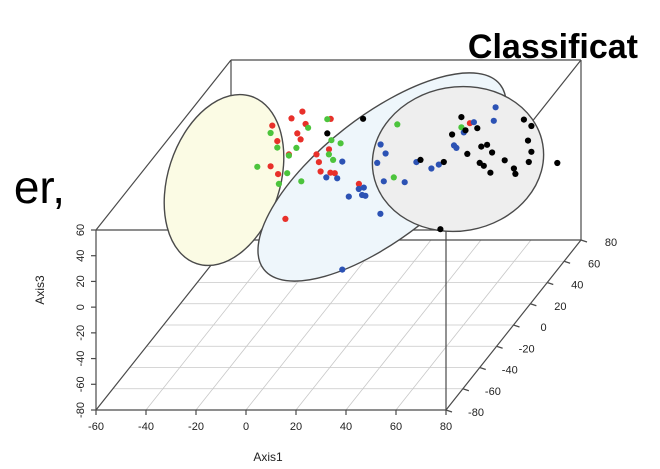  What do you see at coordinates (81, 307) in the screenshot?
I see `y-tick-label-4: 0` at bounding box center [81, 307].